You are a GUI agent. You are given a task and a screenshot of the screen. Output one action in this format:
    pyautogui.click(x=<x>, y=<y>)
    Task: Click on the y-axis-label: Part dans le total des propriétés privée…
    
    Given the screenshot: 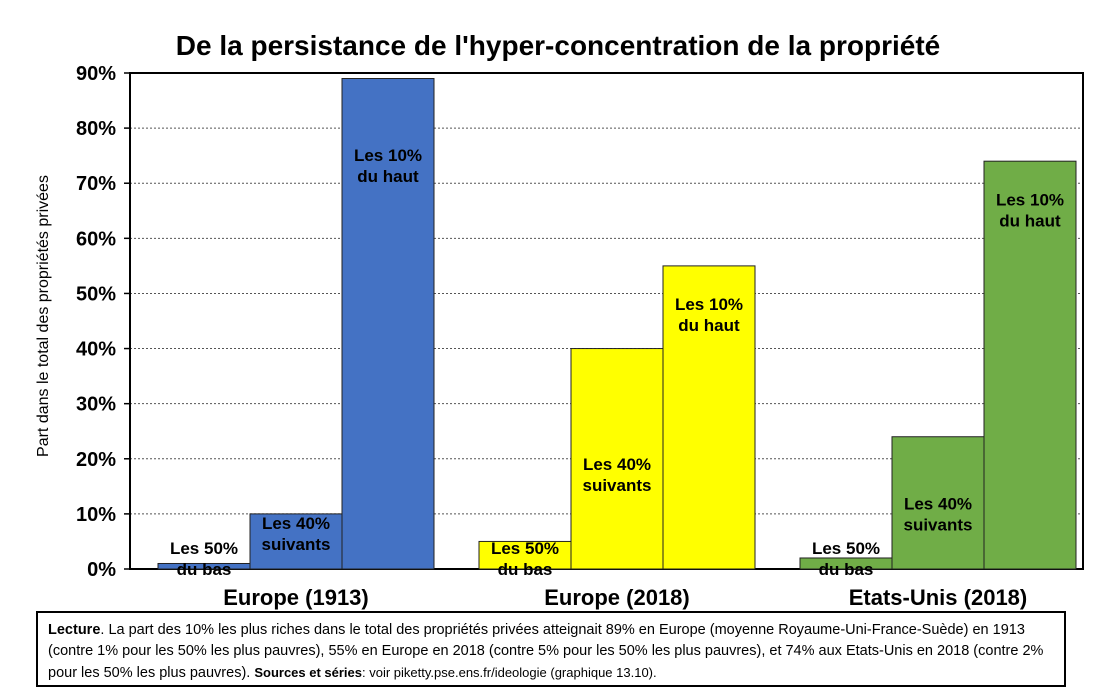 What is the action you would take?
    pyautogui.click(x=43, y=316)
    